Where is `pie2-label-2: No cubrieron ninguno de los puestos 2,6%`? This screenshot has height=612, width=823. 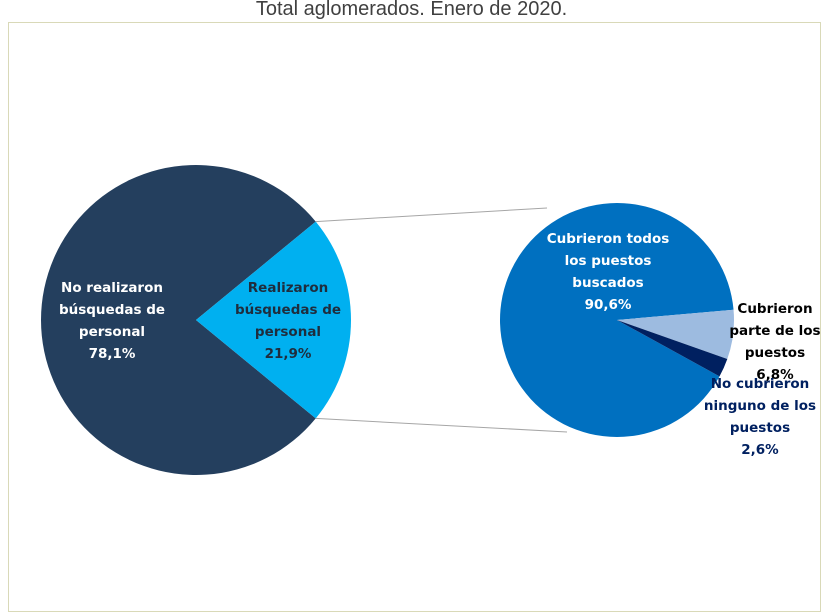
pie2-label-2: No cubrieron ninguno de los puestos 2,6% is located at coordinates (760, 417).